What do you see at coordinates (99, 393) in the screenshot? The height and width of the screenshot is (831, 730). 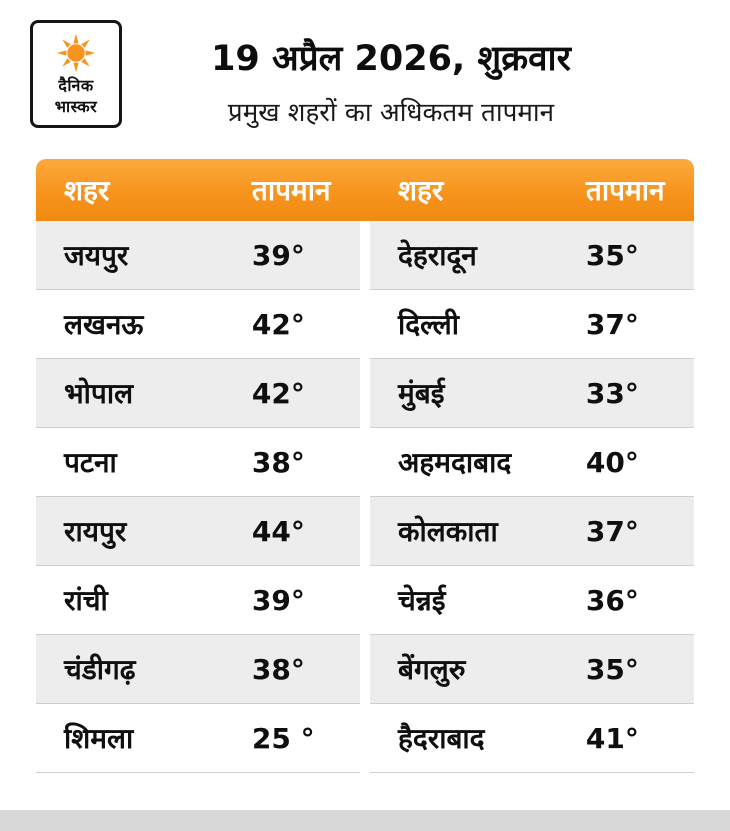 I see `city-name: भोपाल` at bounding box center [99, 393].